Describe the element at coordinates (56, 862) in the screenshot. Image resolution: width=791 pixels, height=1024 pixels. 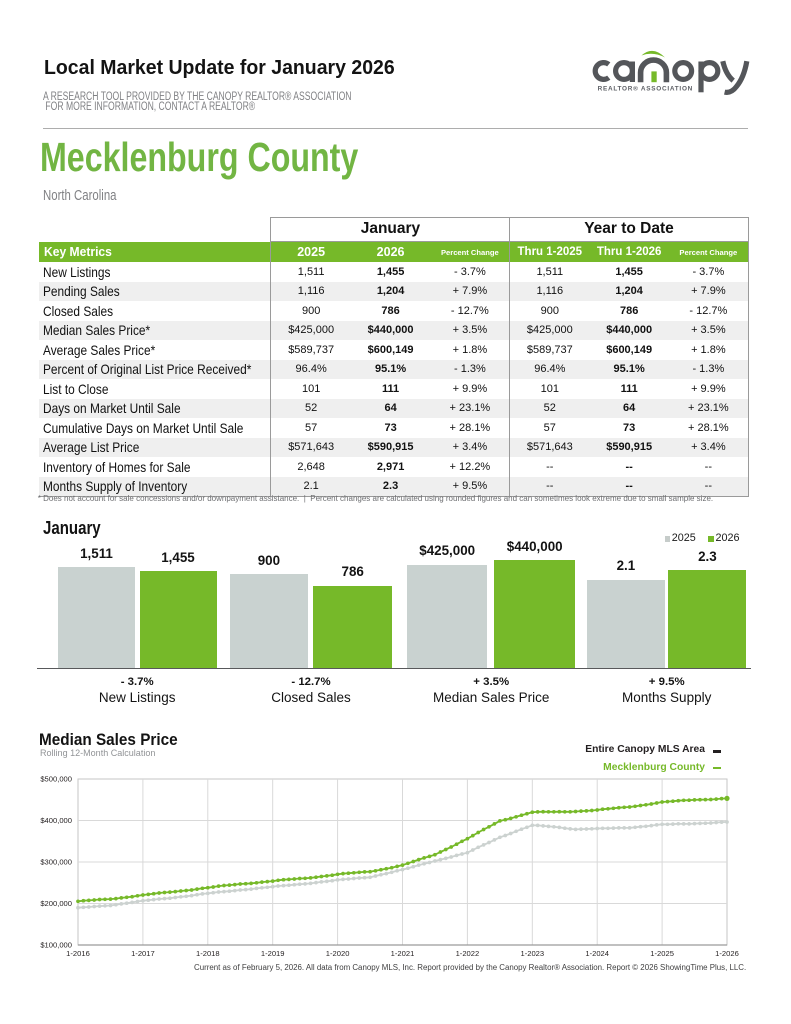
I see `svg-text: $300,000` at that location.